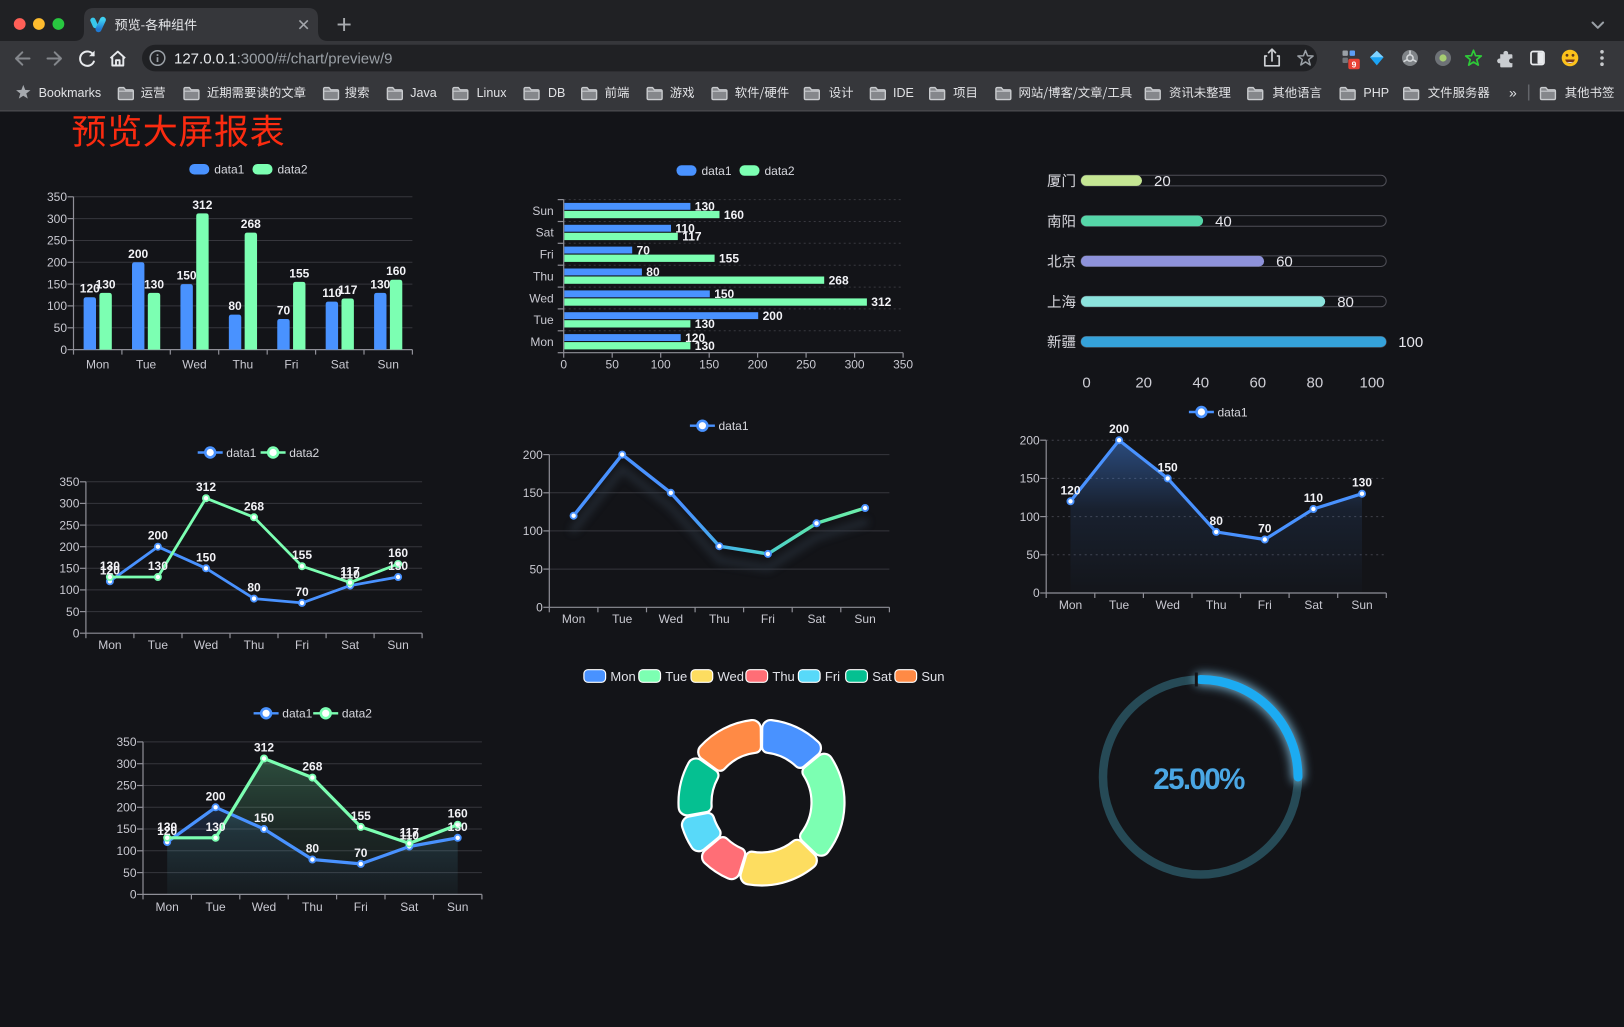 This screenshot has width=1624, height=1027. Describe the element at coordinates (361, 816) in the screenshot. I see `svg-text: 155` at that location.